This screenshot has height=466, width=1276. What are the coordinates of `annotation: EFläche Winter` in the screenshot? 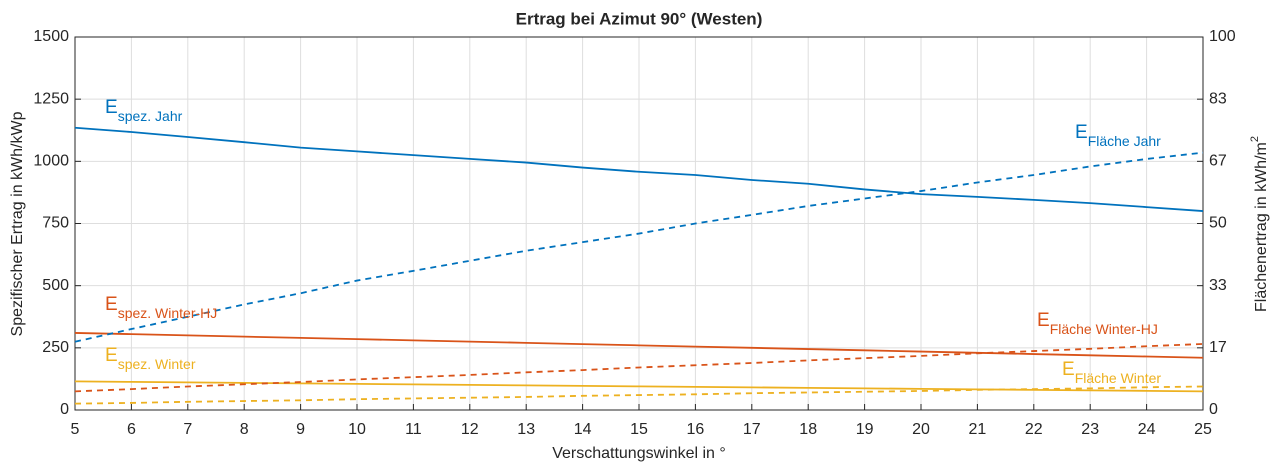 It's located at (1111, 372).